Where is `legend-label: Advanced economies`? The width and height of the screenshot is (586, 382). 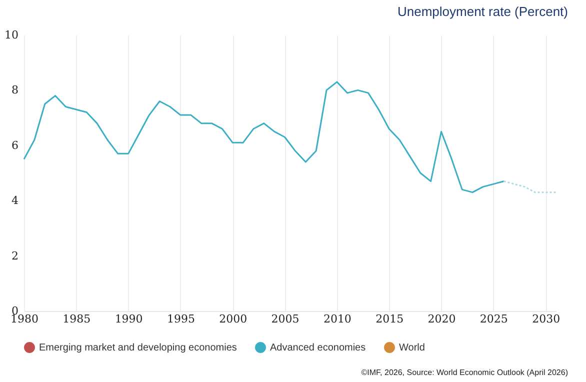 legend-label: Advanced economies is located at coordinates (318, 348).